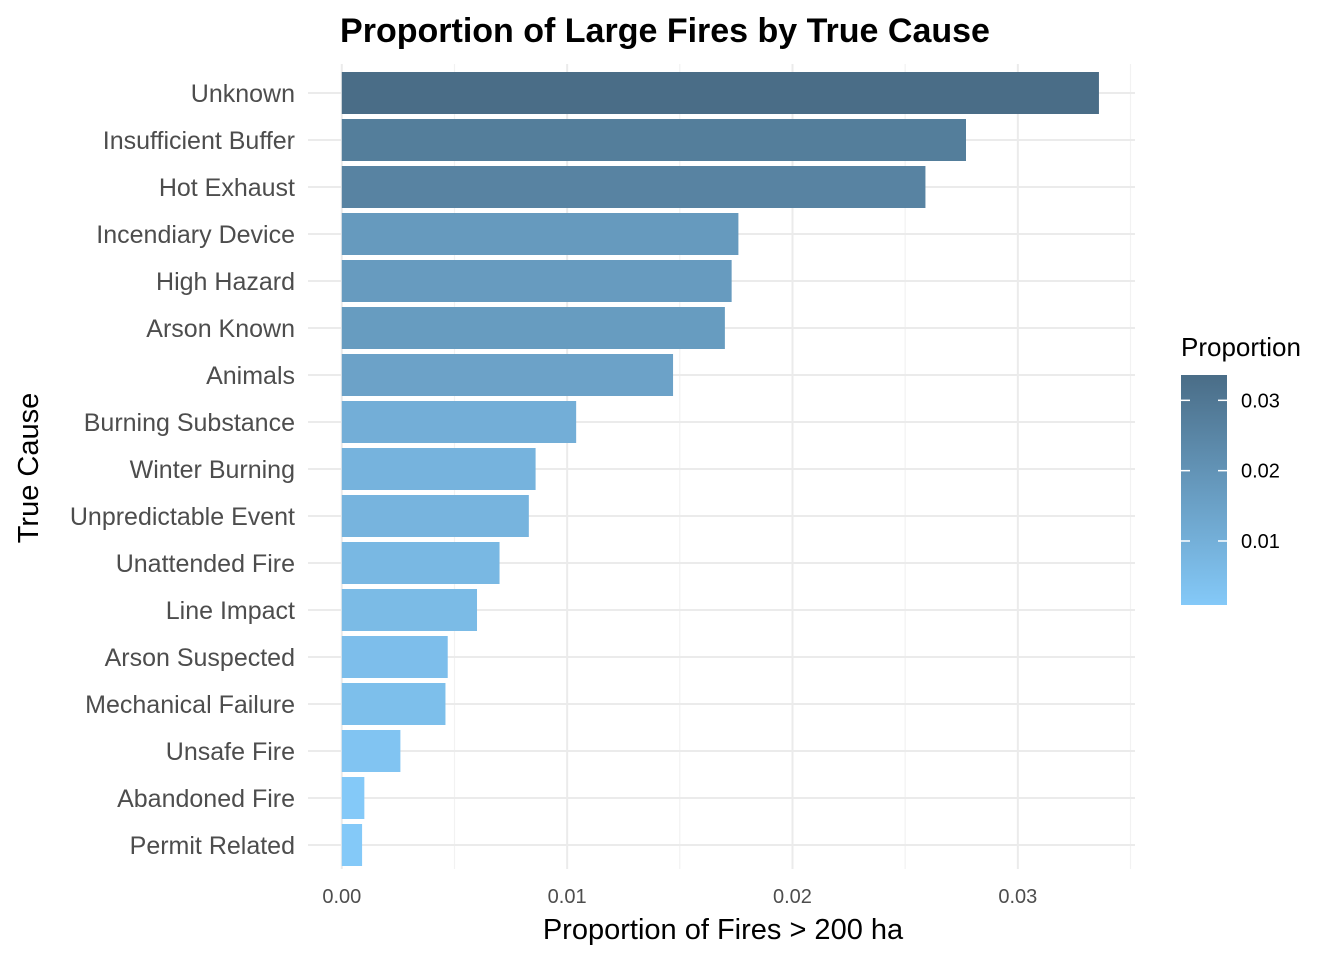 The width and height of the screenshot is (1344, 965). What do you see at coordinates (206, 799) in the screenshot?
I see `y-category-label: Abandoned Fire` at bounding box center [206, 799].